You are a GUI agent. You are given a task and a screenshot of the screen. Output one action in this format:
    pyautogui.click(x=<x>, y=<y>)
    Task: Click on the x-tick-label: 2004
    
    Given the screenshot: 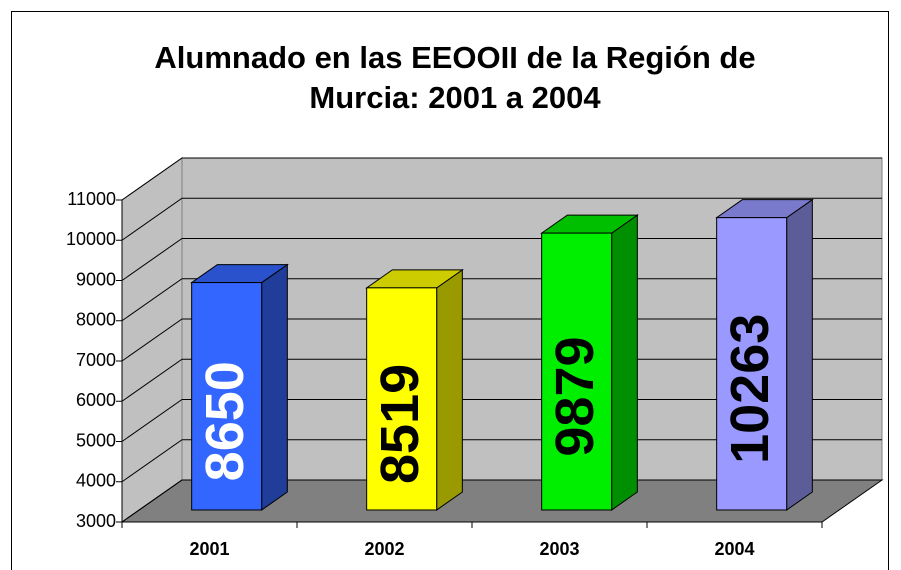 What is the action you would take?
    pyautogui.click(x=734, y=549)
    